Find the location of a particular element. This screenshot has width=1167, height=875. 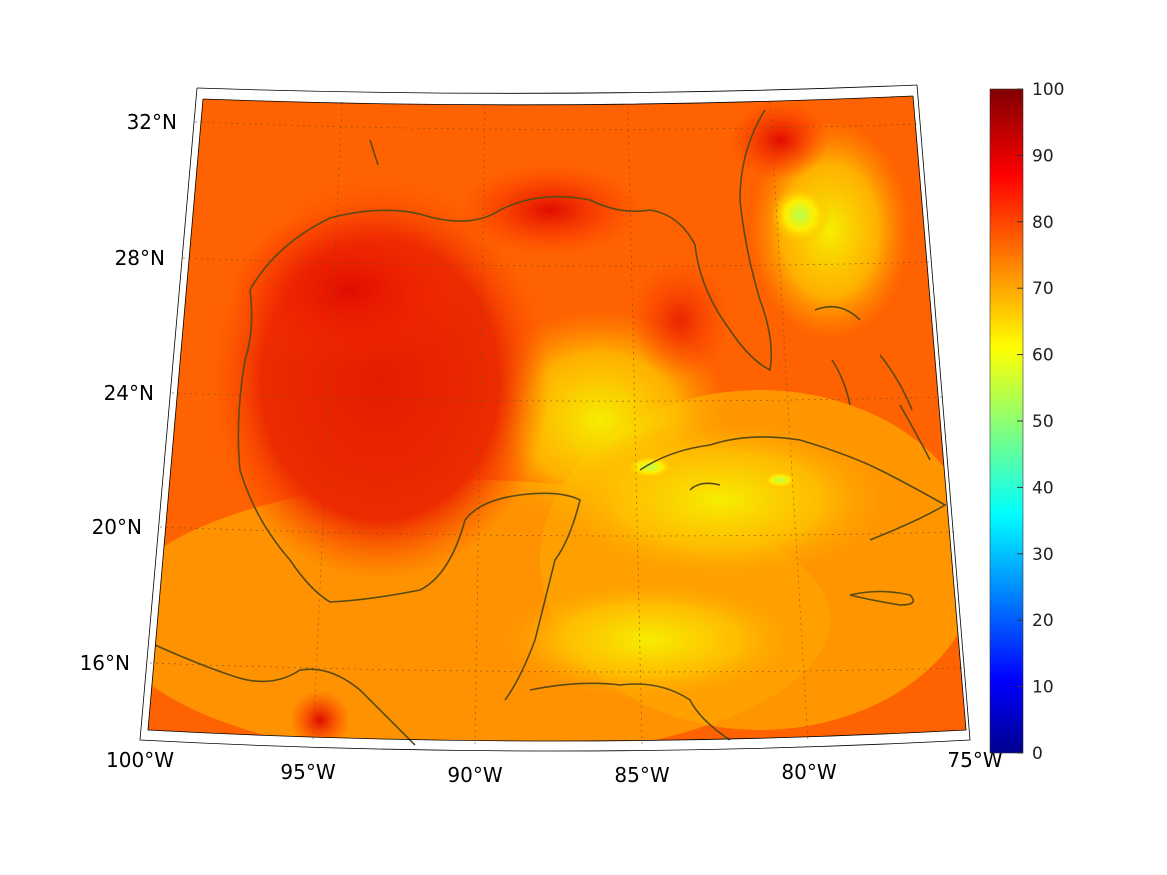

colorbar-tick-label: 70 is located at coordinates (1043, 289).